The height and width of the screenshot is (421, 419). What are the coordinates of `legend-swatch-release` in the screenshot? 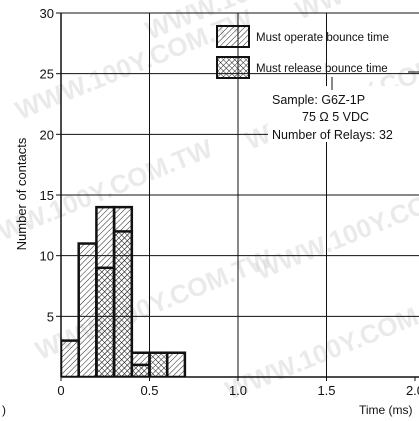 It's located at (233, 67).